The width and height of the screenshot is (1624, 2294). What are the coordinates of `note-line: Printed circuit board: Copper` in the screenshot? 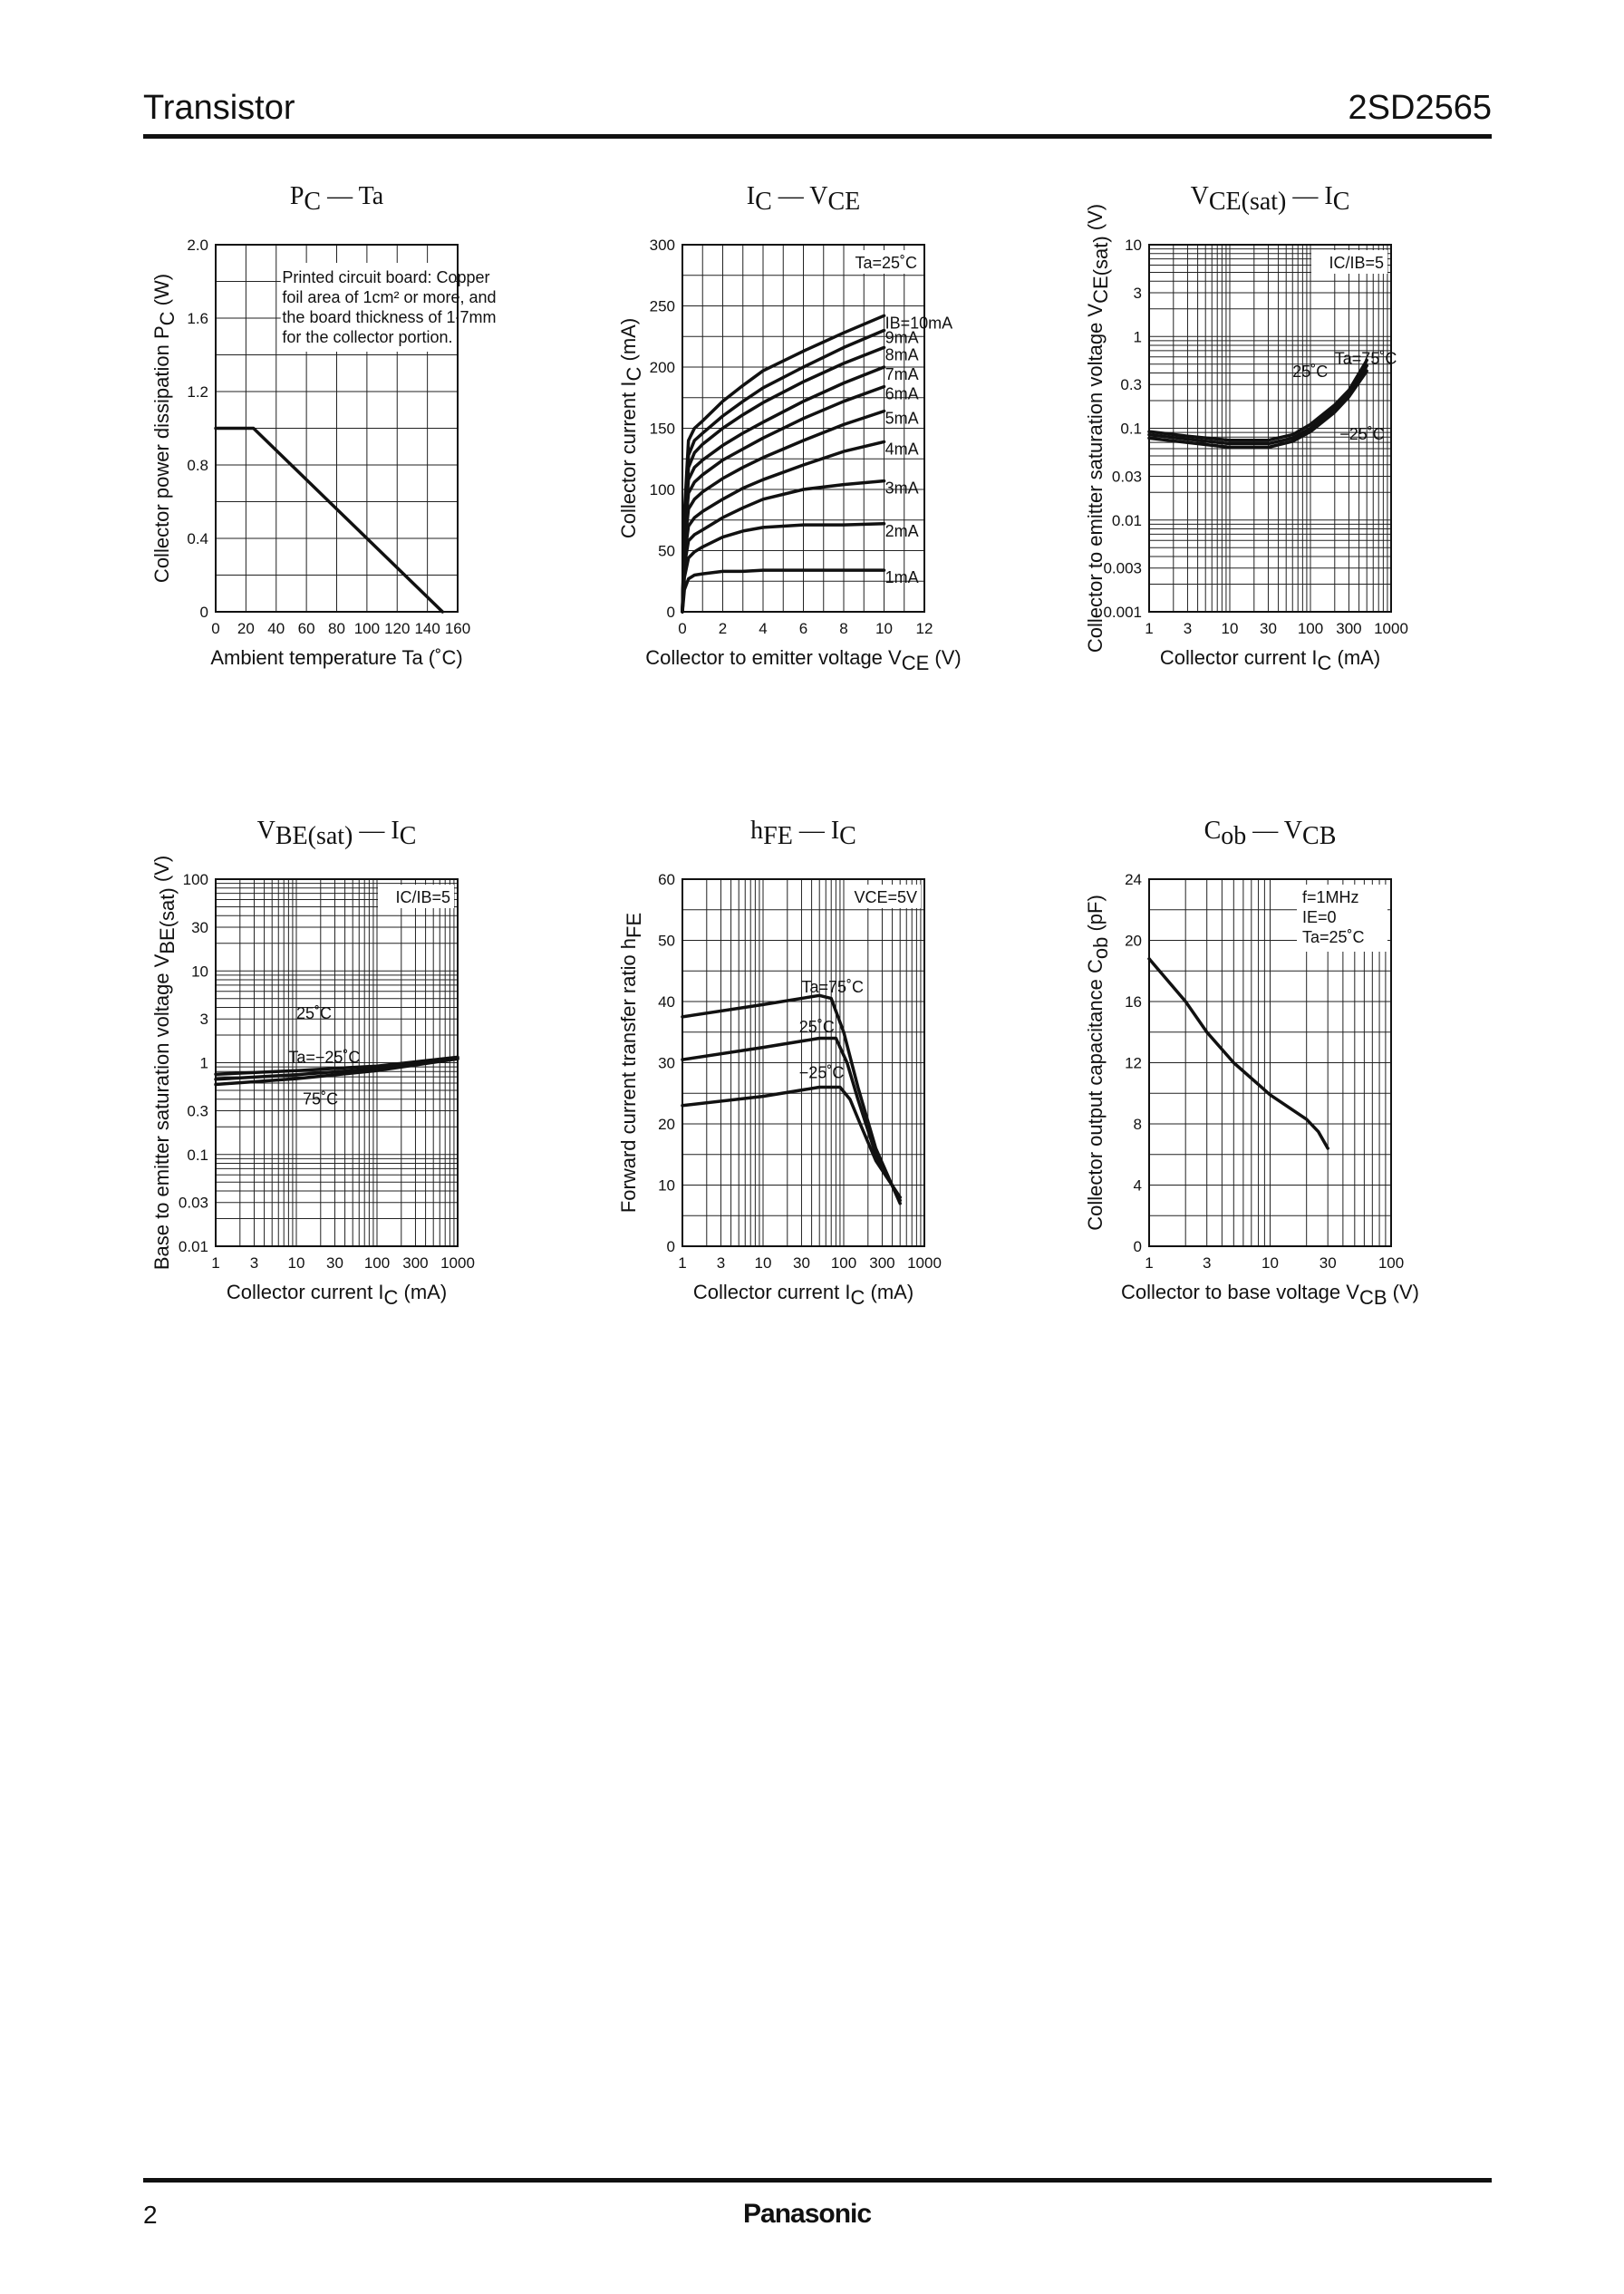 It's located at (385, 277).